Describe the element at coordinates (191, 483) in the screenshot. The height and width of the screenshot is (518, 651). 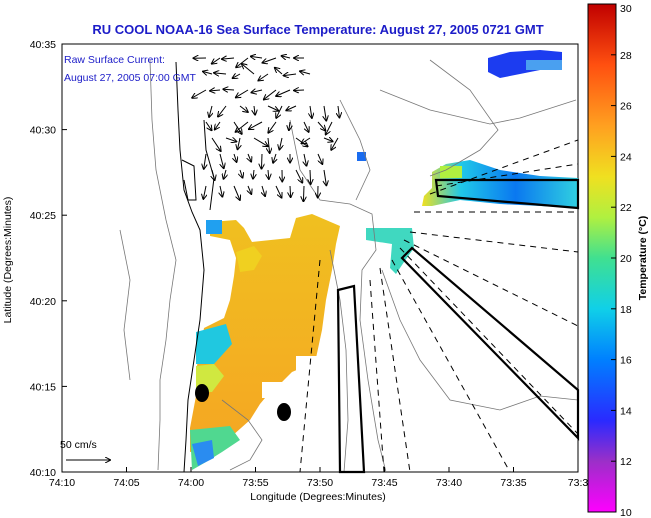
I see `x-tick-label: 74:00` at that location.